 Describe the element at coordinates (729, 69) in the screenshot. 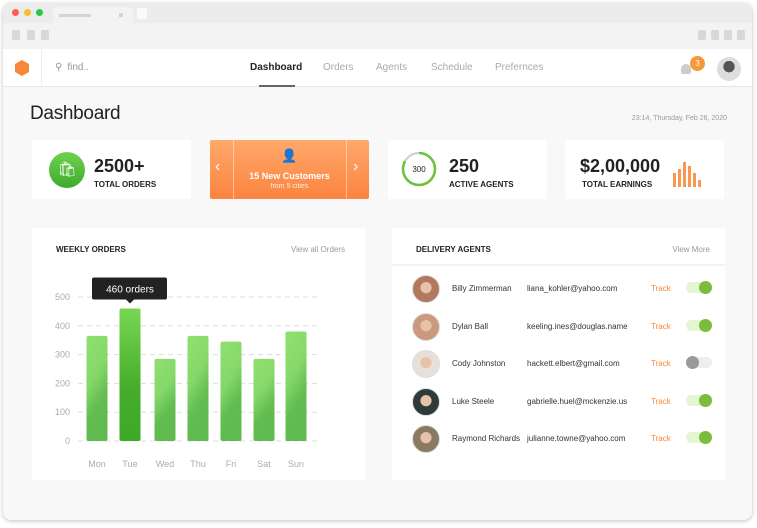

I see `user-avatar` at that location.